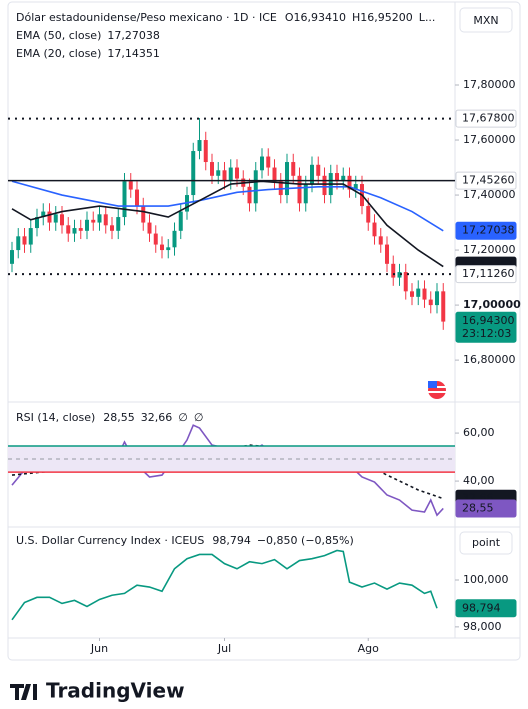  I want to click on price-label: 17,27038, so click(488, 230).